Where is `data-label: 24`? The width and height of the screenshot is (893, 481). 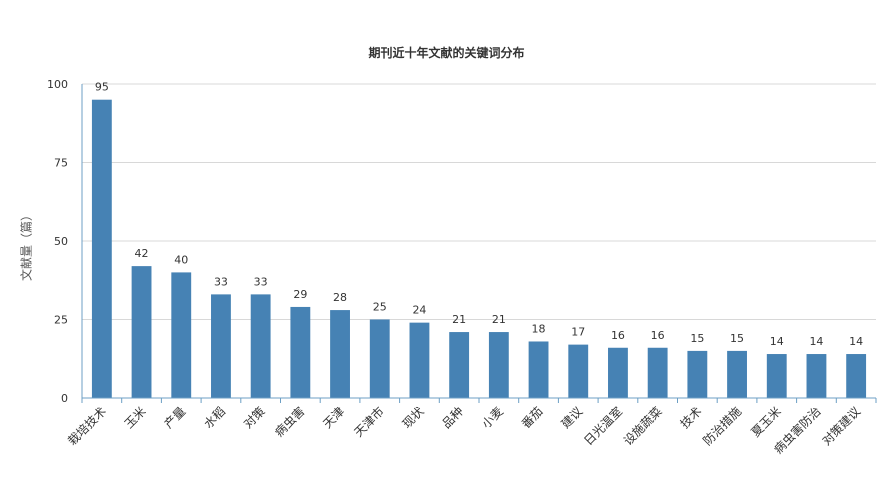 data-label: 24 is located at coordinates (419, 310).